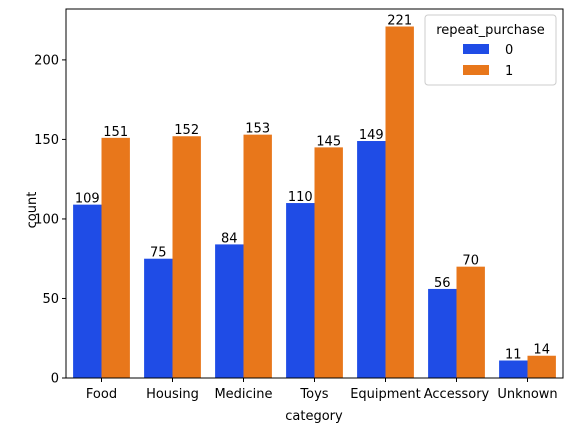  I want to click on x-tick-label: Housing, so click(172, 394).